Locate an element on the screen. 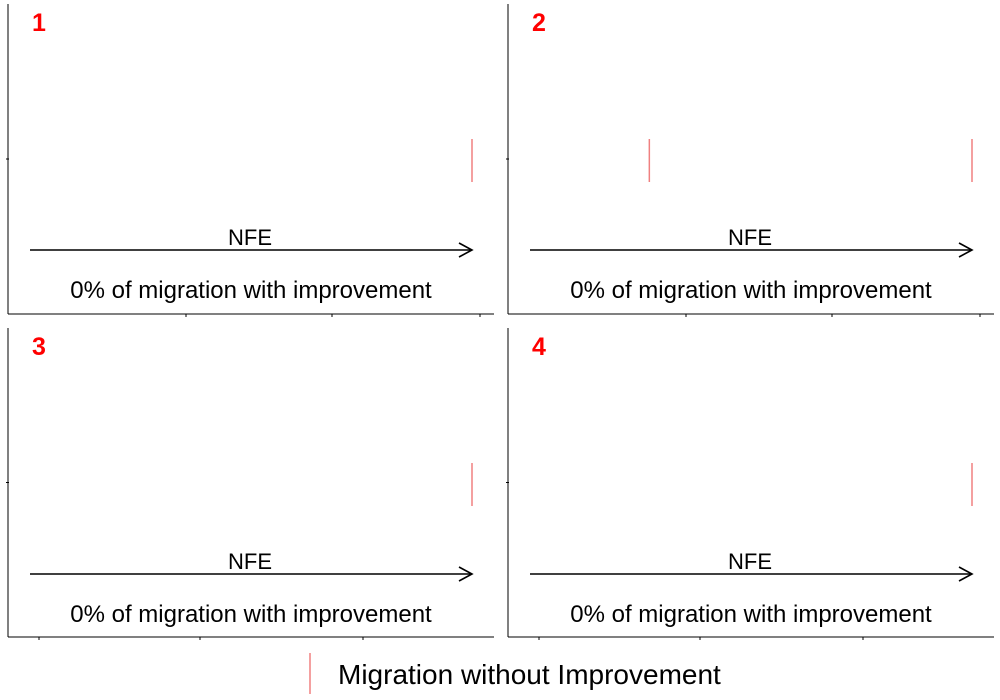 This screenshot has width=1000, height=700. legend: Migration without Improvement is located at coordinates (515, 673).